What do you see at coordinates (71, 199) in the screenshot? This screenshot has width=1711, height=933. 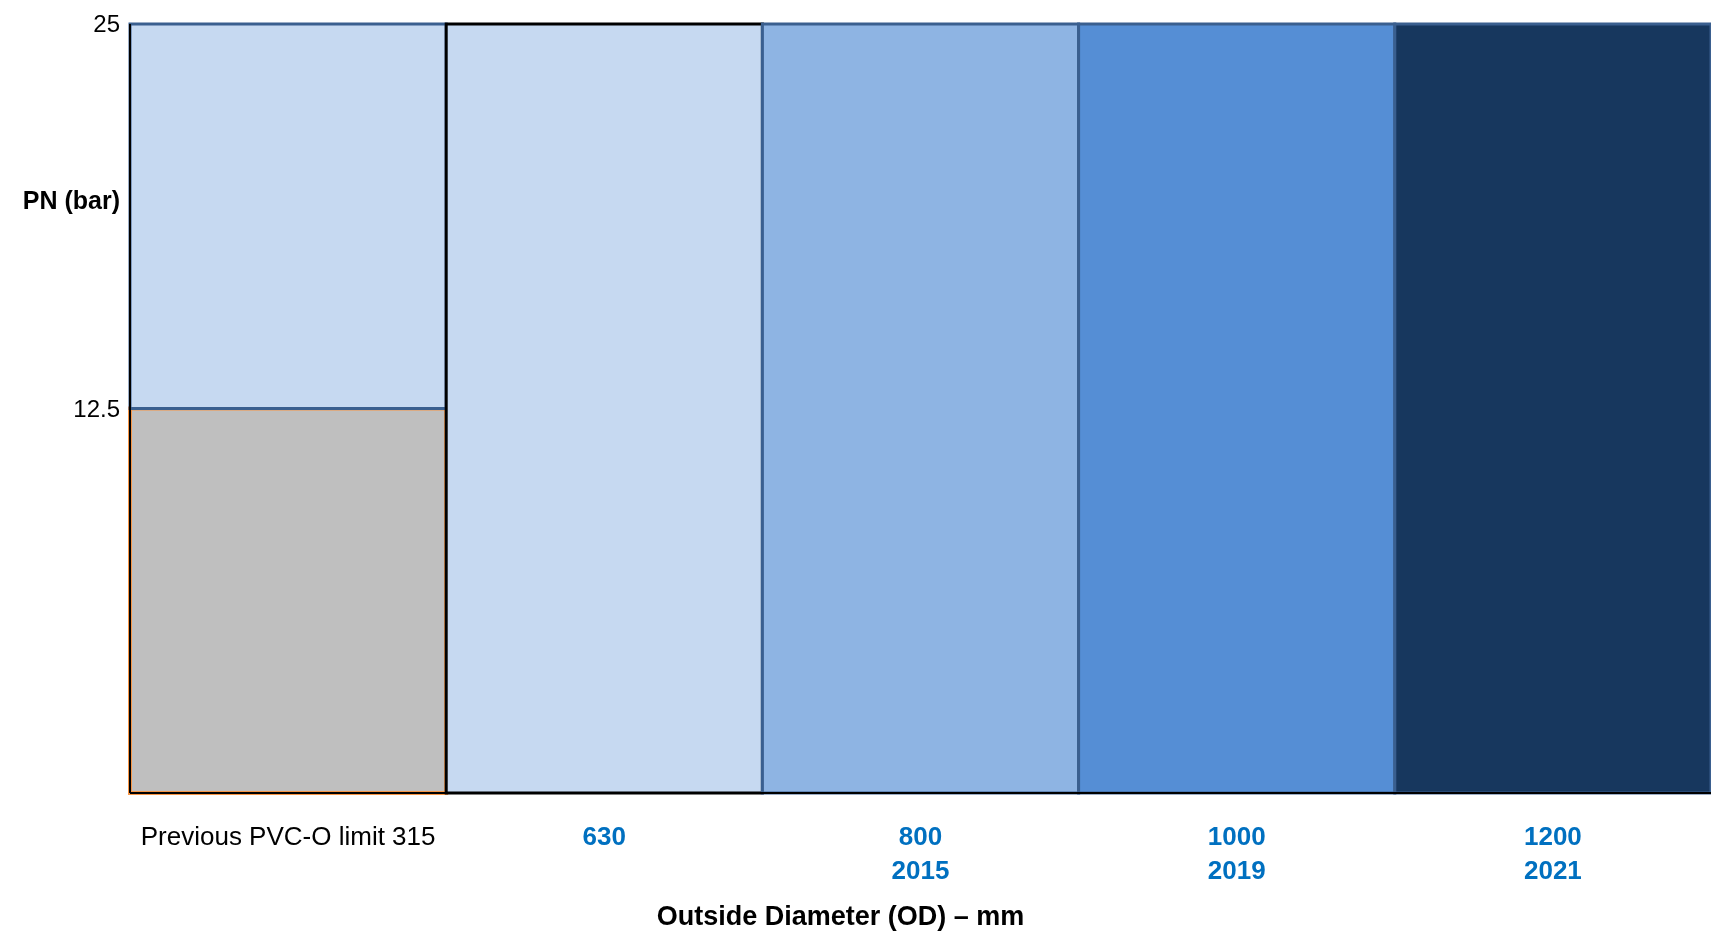 I see `y-axis-title: PN (bar)` at bounding box center [71, 199].